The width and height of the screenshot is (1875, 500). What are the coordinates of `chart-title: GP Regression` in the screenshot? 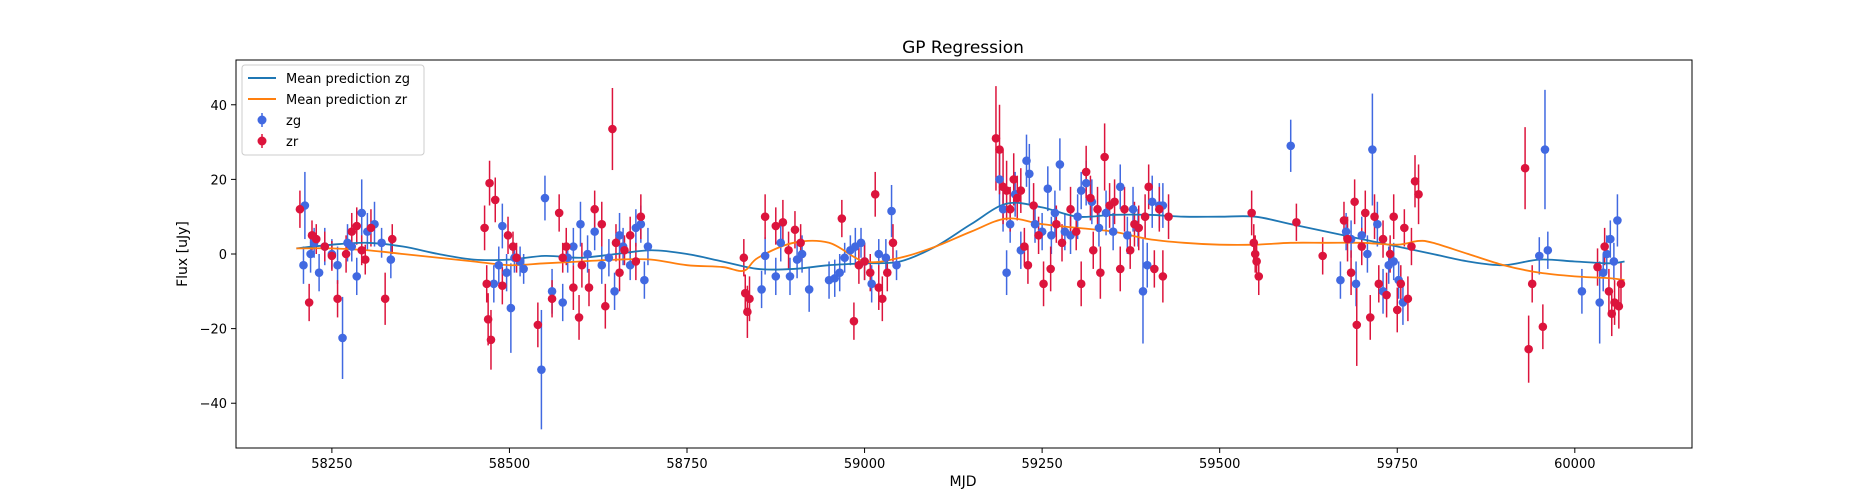 It's located at (963, 48).